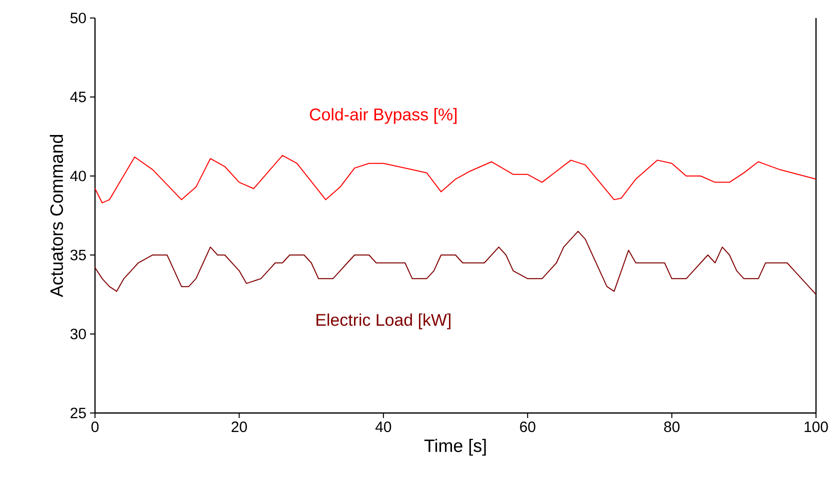 The width and height of the screenshot is (832, 483). What do you see at coordinates (239, 427) in the screenshot?
I see `x-tick-label: 20` at bounding box center [239, 427].